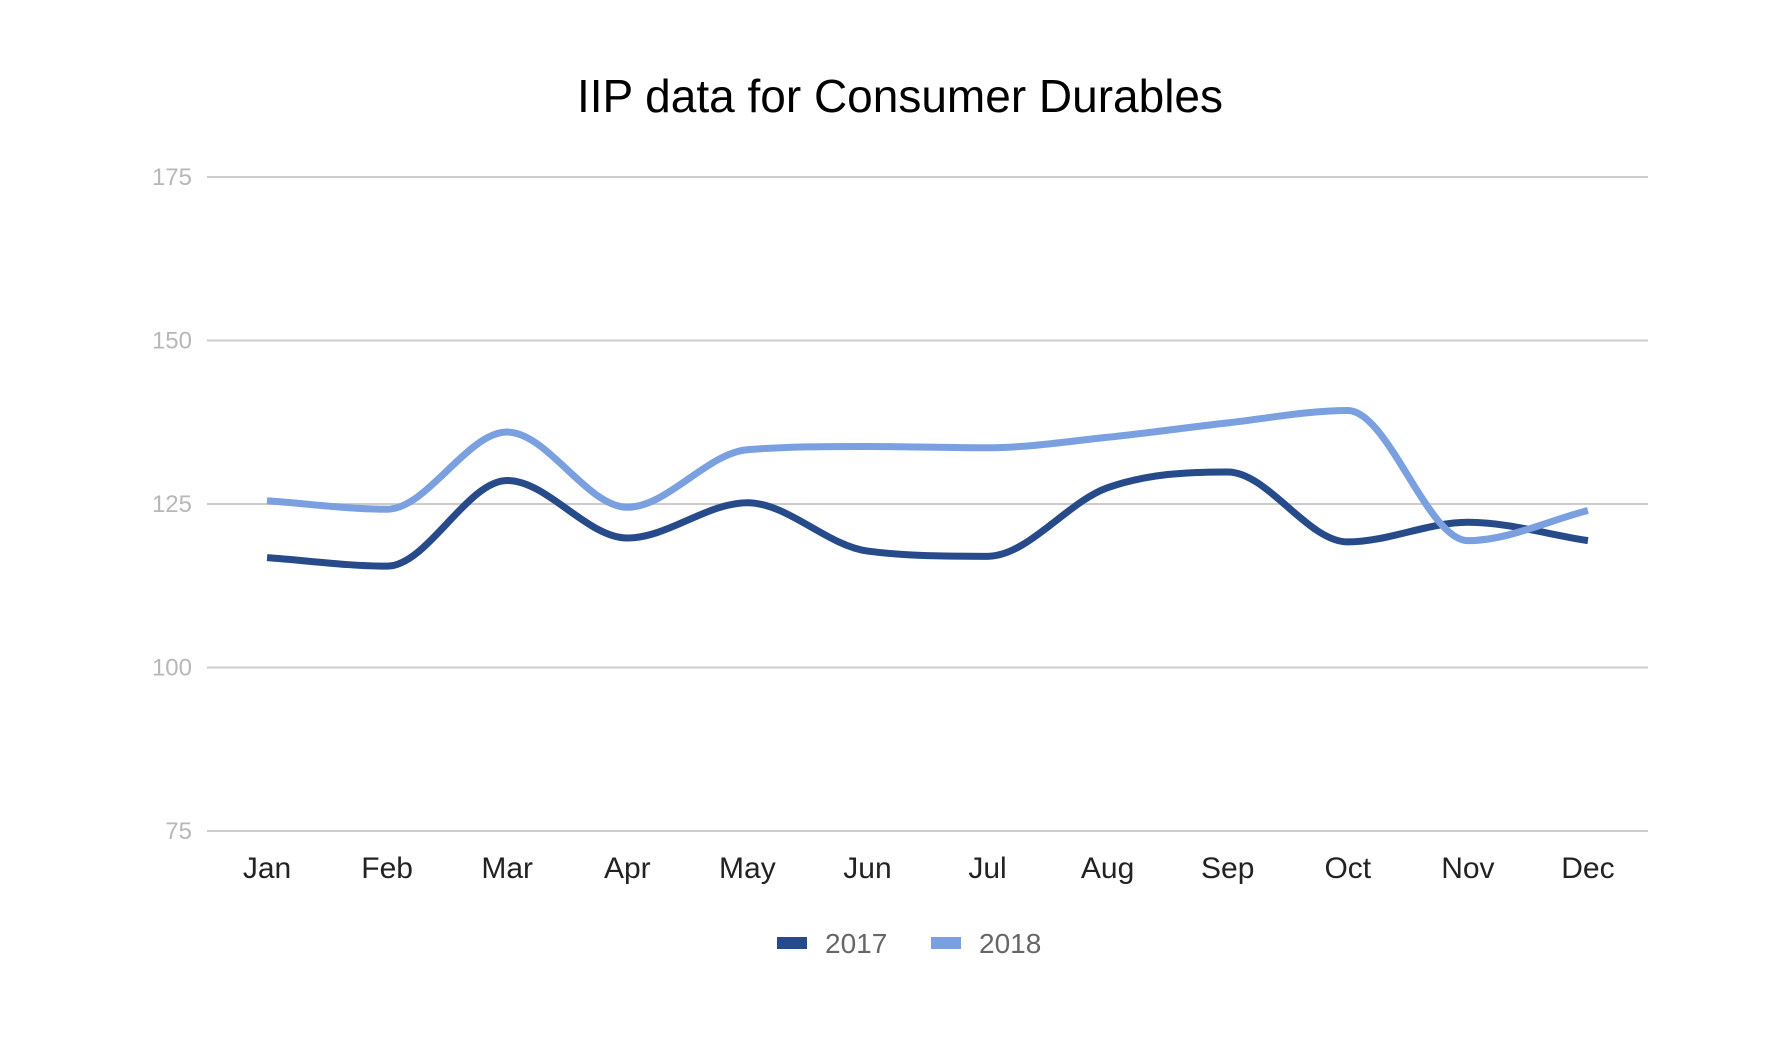 This screenshot has width=1774, height=1038. Describe the element at coordinates (627, 868) in the screenshot. I see `x-tick-label: Apr` at that location.